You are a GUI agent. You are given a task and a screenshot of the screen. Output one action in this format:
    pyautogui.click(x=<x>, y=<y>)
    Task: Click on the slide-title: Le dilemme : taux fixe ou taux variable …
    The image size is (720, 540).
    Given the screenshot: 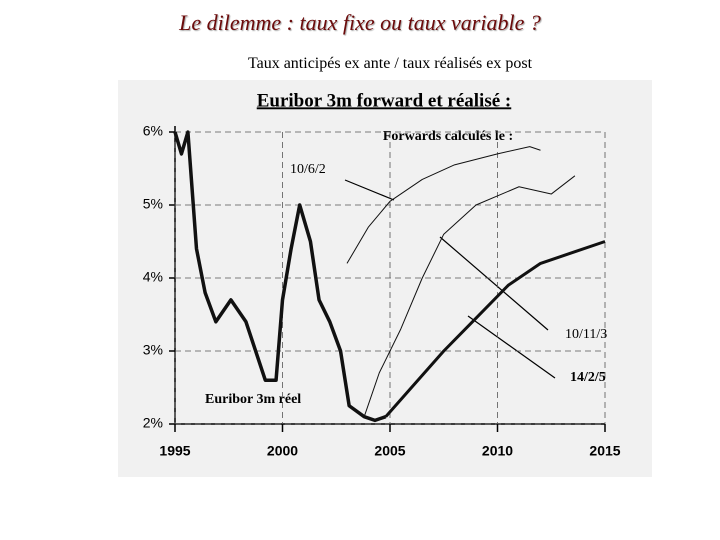 What is the action you would take?
    pyautogui.click(x=360, y=22)
    